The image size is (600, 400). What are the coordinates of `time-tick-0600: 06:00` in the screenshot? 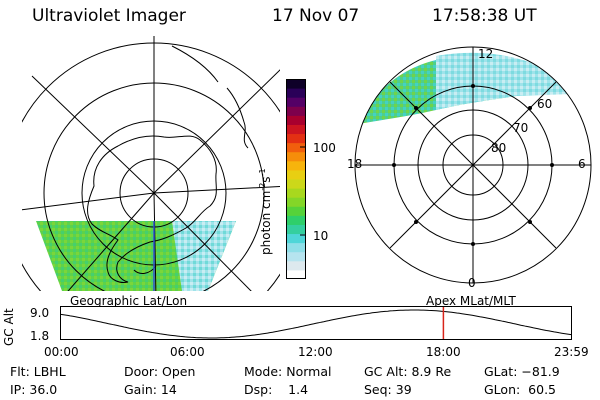 It's located at (187, 352).